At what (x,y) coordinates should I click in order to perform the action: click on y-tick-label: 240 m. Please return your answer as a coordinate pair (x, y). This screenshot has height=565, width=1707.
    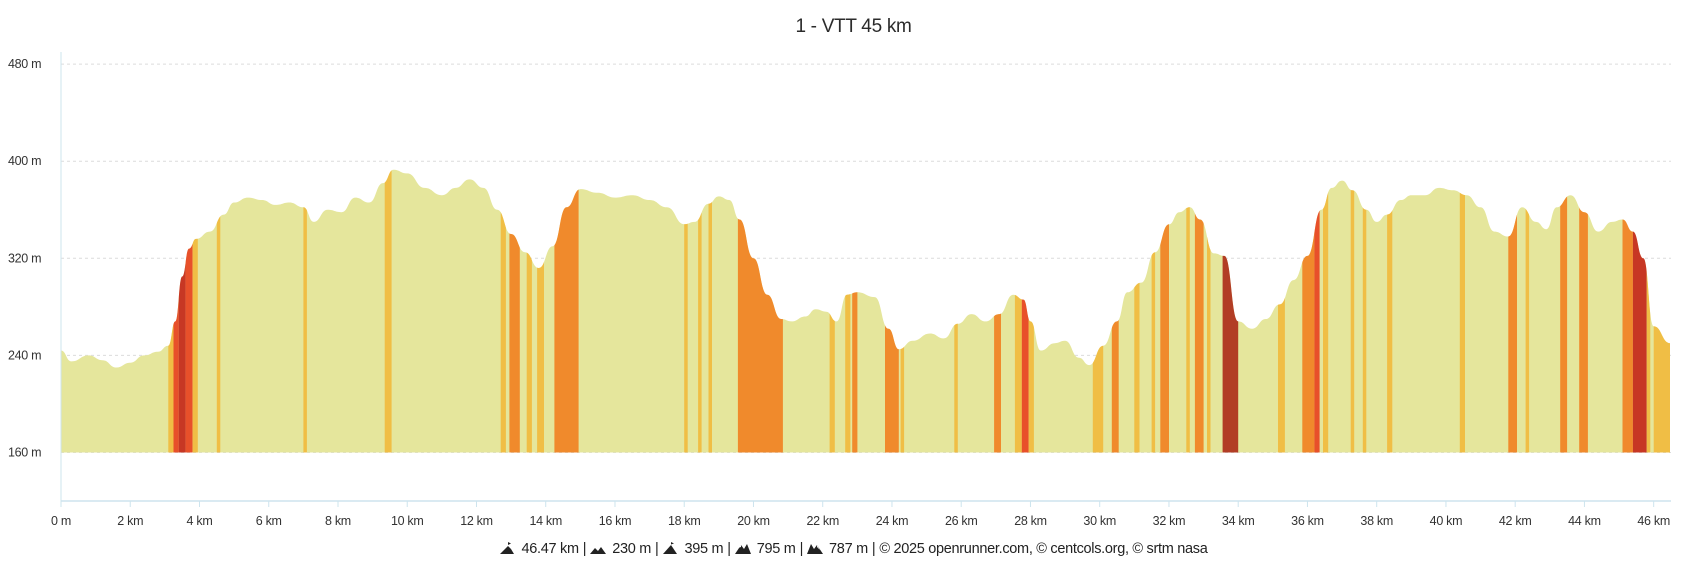
    Looking at the image, I should click on (24, 355).